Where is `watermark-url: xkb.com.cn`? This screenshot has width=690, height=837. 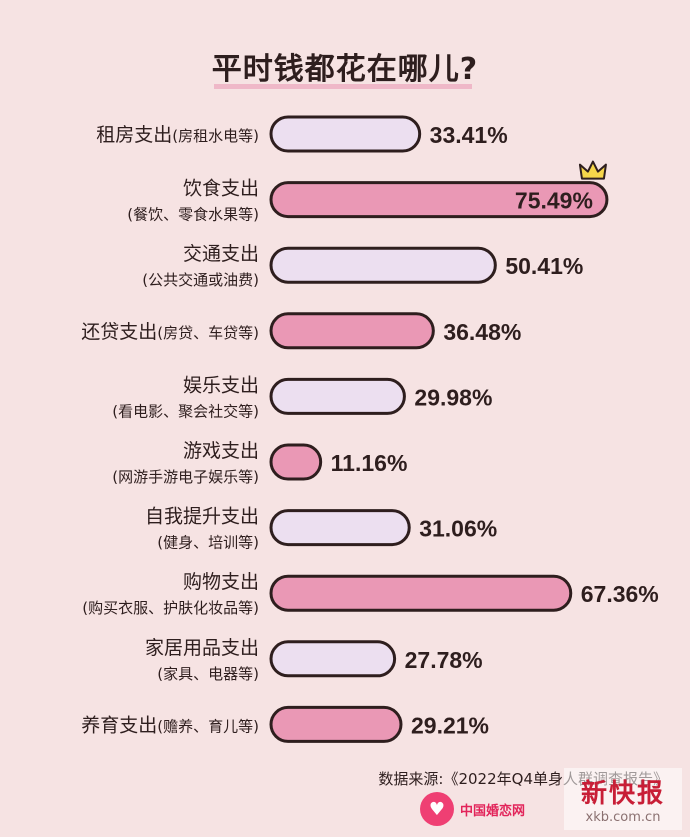
watermark-url: xkb.com.cn is located at coordinates (623, 817).